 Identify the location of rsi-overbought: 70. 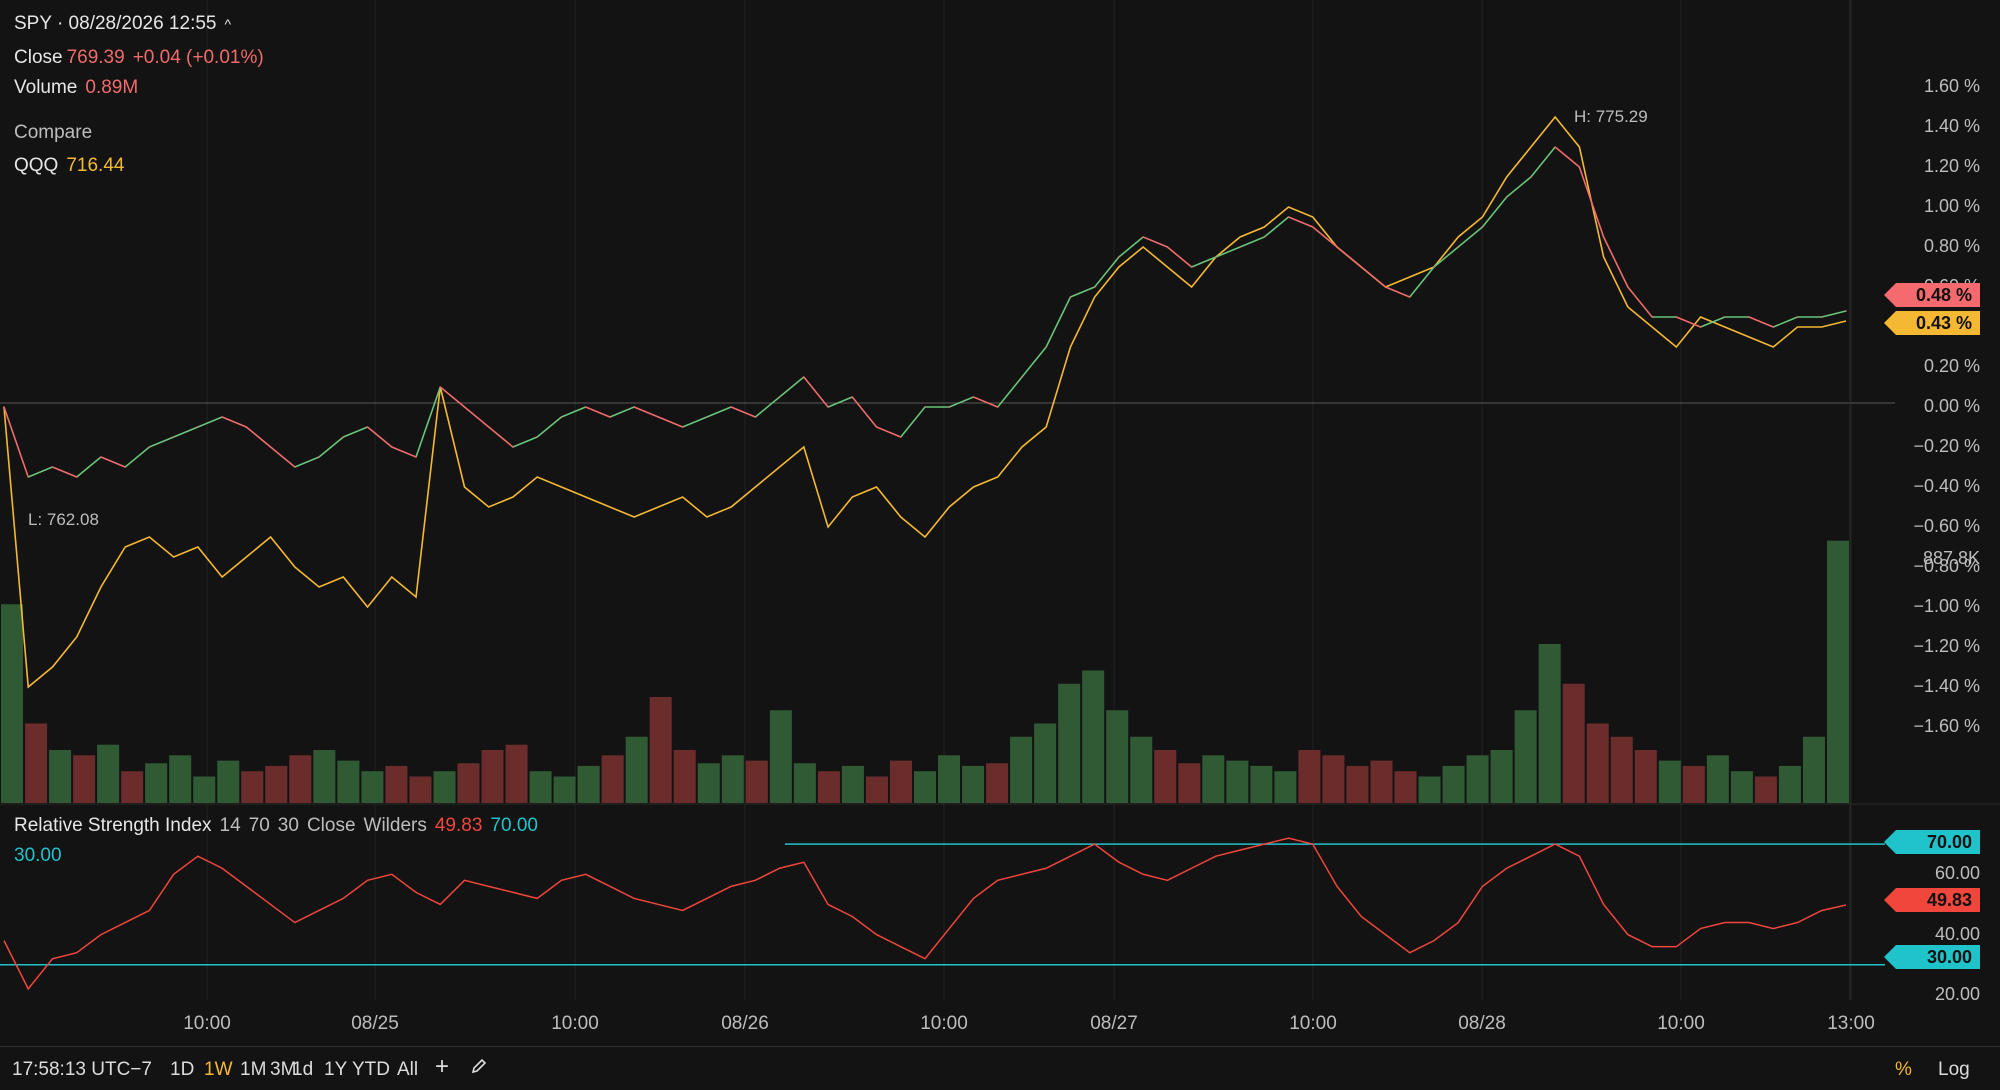
(259, 825).